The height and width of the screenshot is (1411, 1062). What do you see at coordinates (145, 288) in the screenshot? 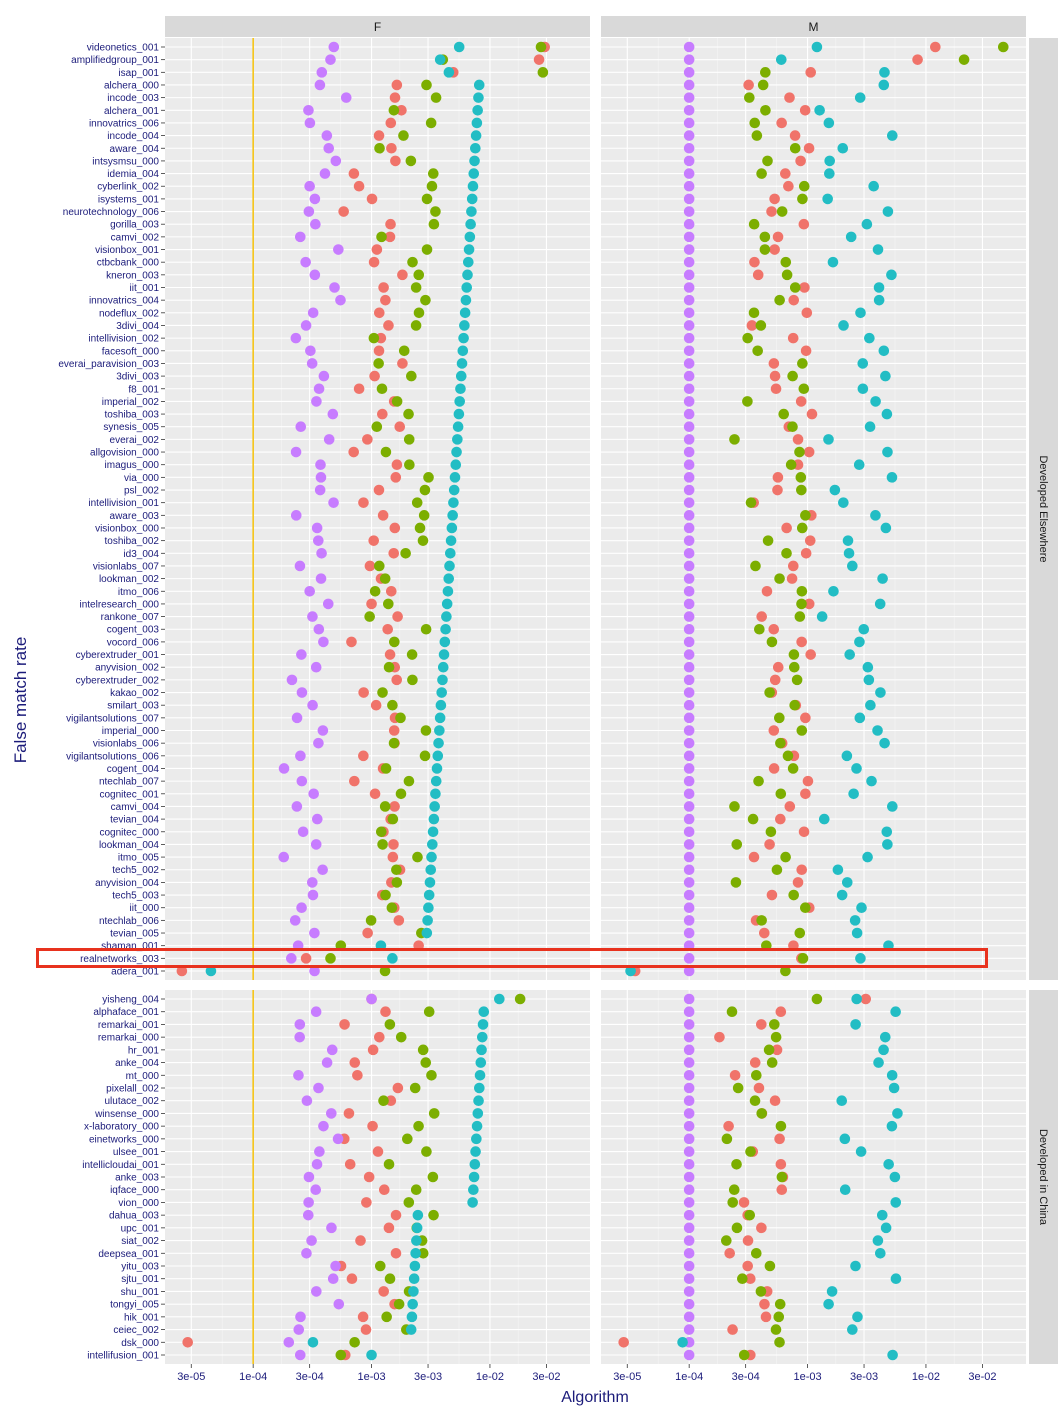
I see `y-tick-label: iit_001` at bounding box center [145, 288].